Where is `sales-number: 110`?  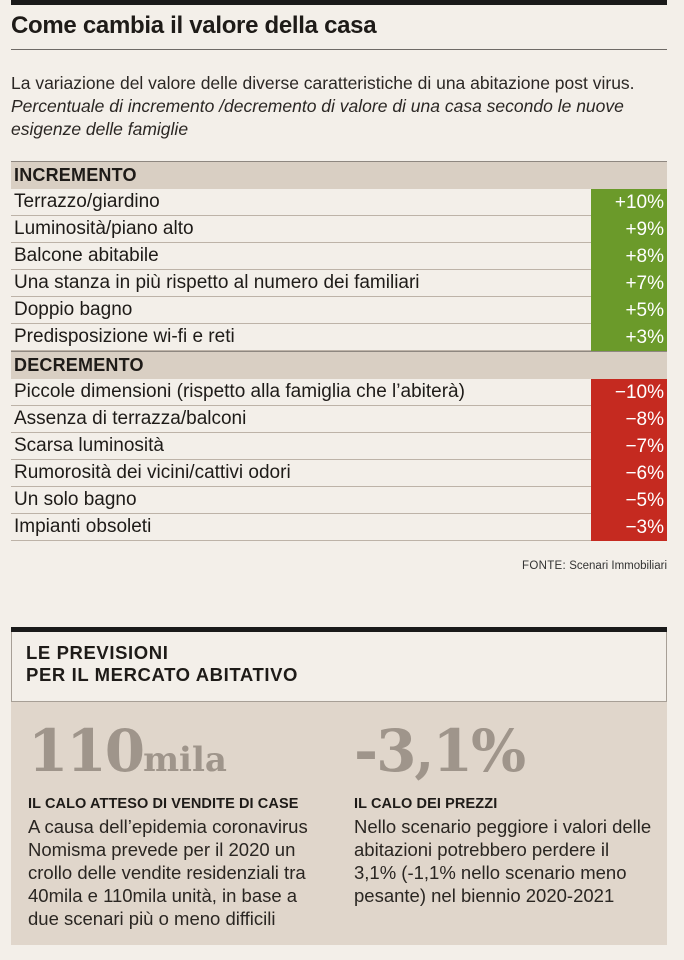
sales-number: 110 is located at coordinates (86, 751).